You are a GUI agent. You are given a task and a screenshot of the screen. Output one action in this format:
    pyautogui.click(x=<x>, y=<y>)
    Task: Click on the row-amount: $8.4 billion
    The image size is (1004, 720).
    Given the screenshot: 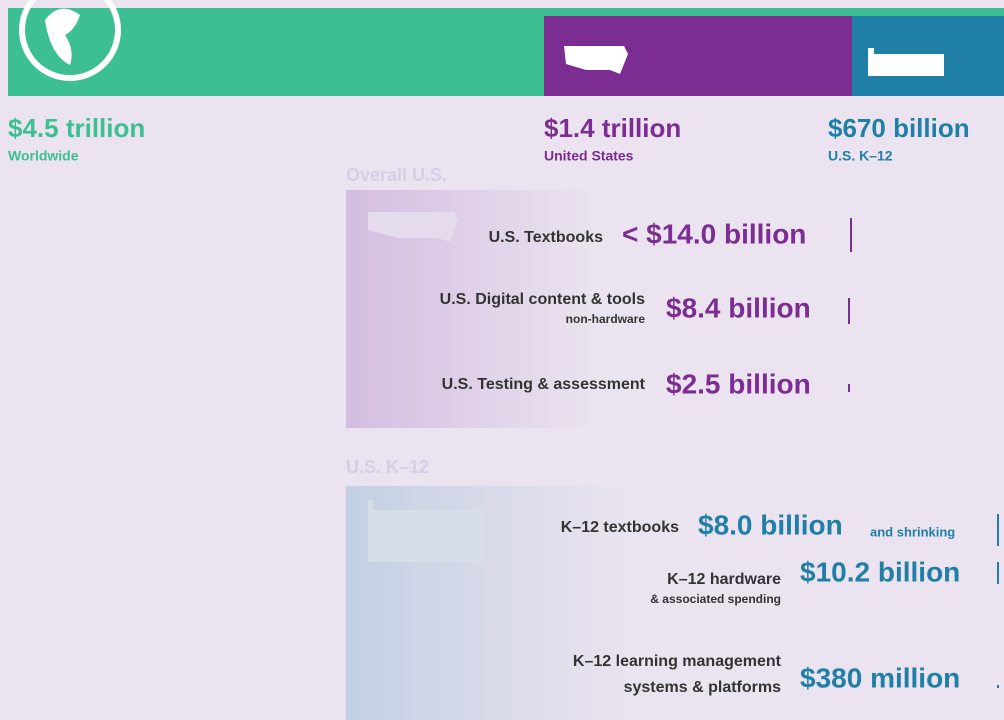 What is the action you would take?
    pyautogui.click(x=738, y=307)
    